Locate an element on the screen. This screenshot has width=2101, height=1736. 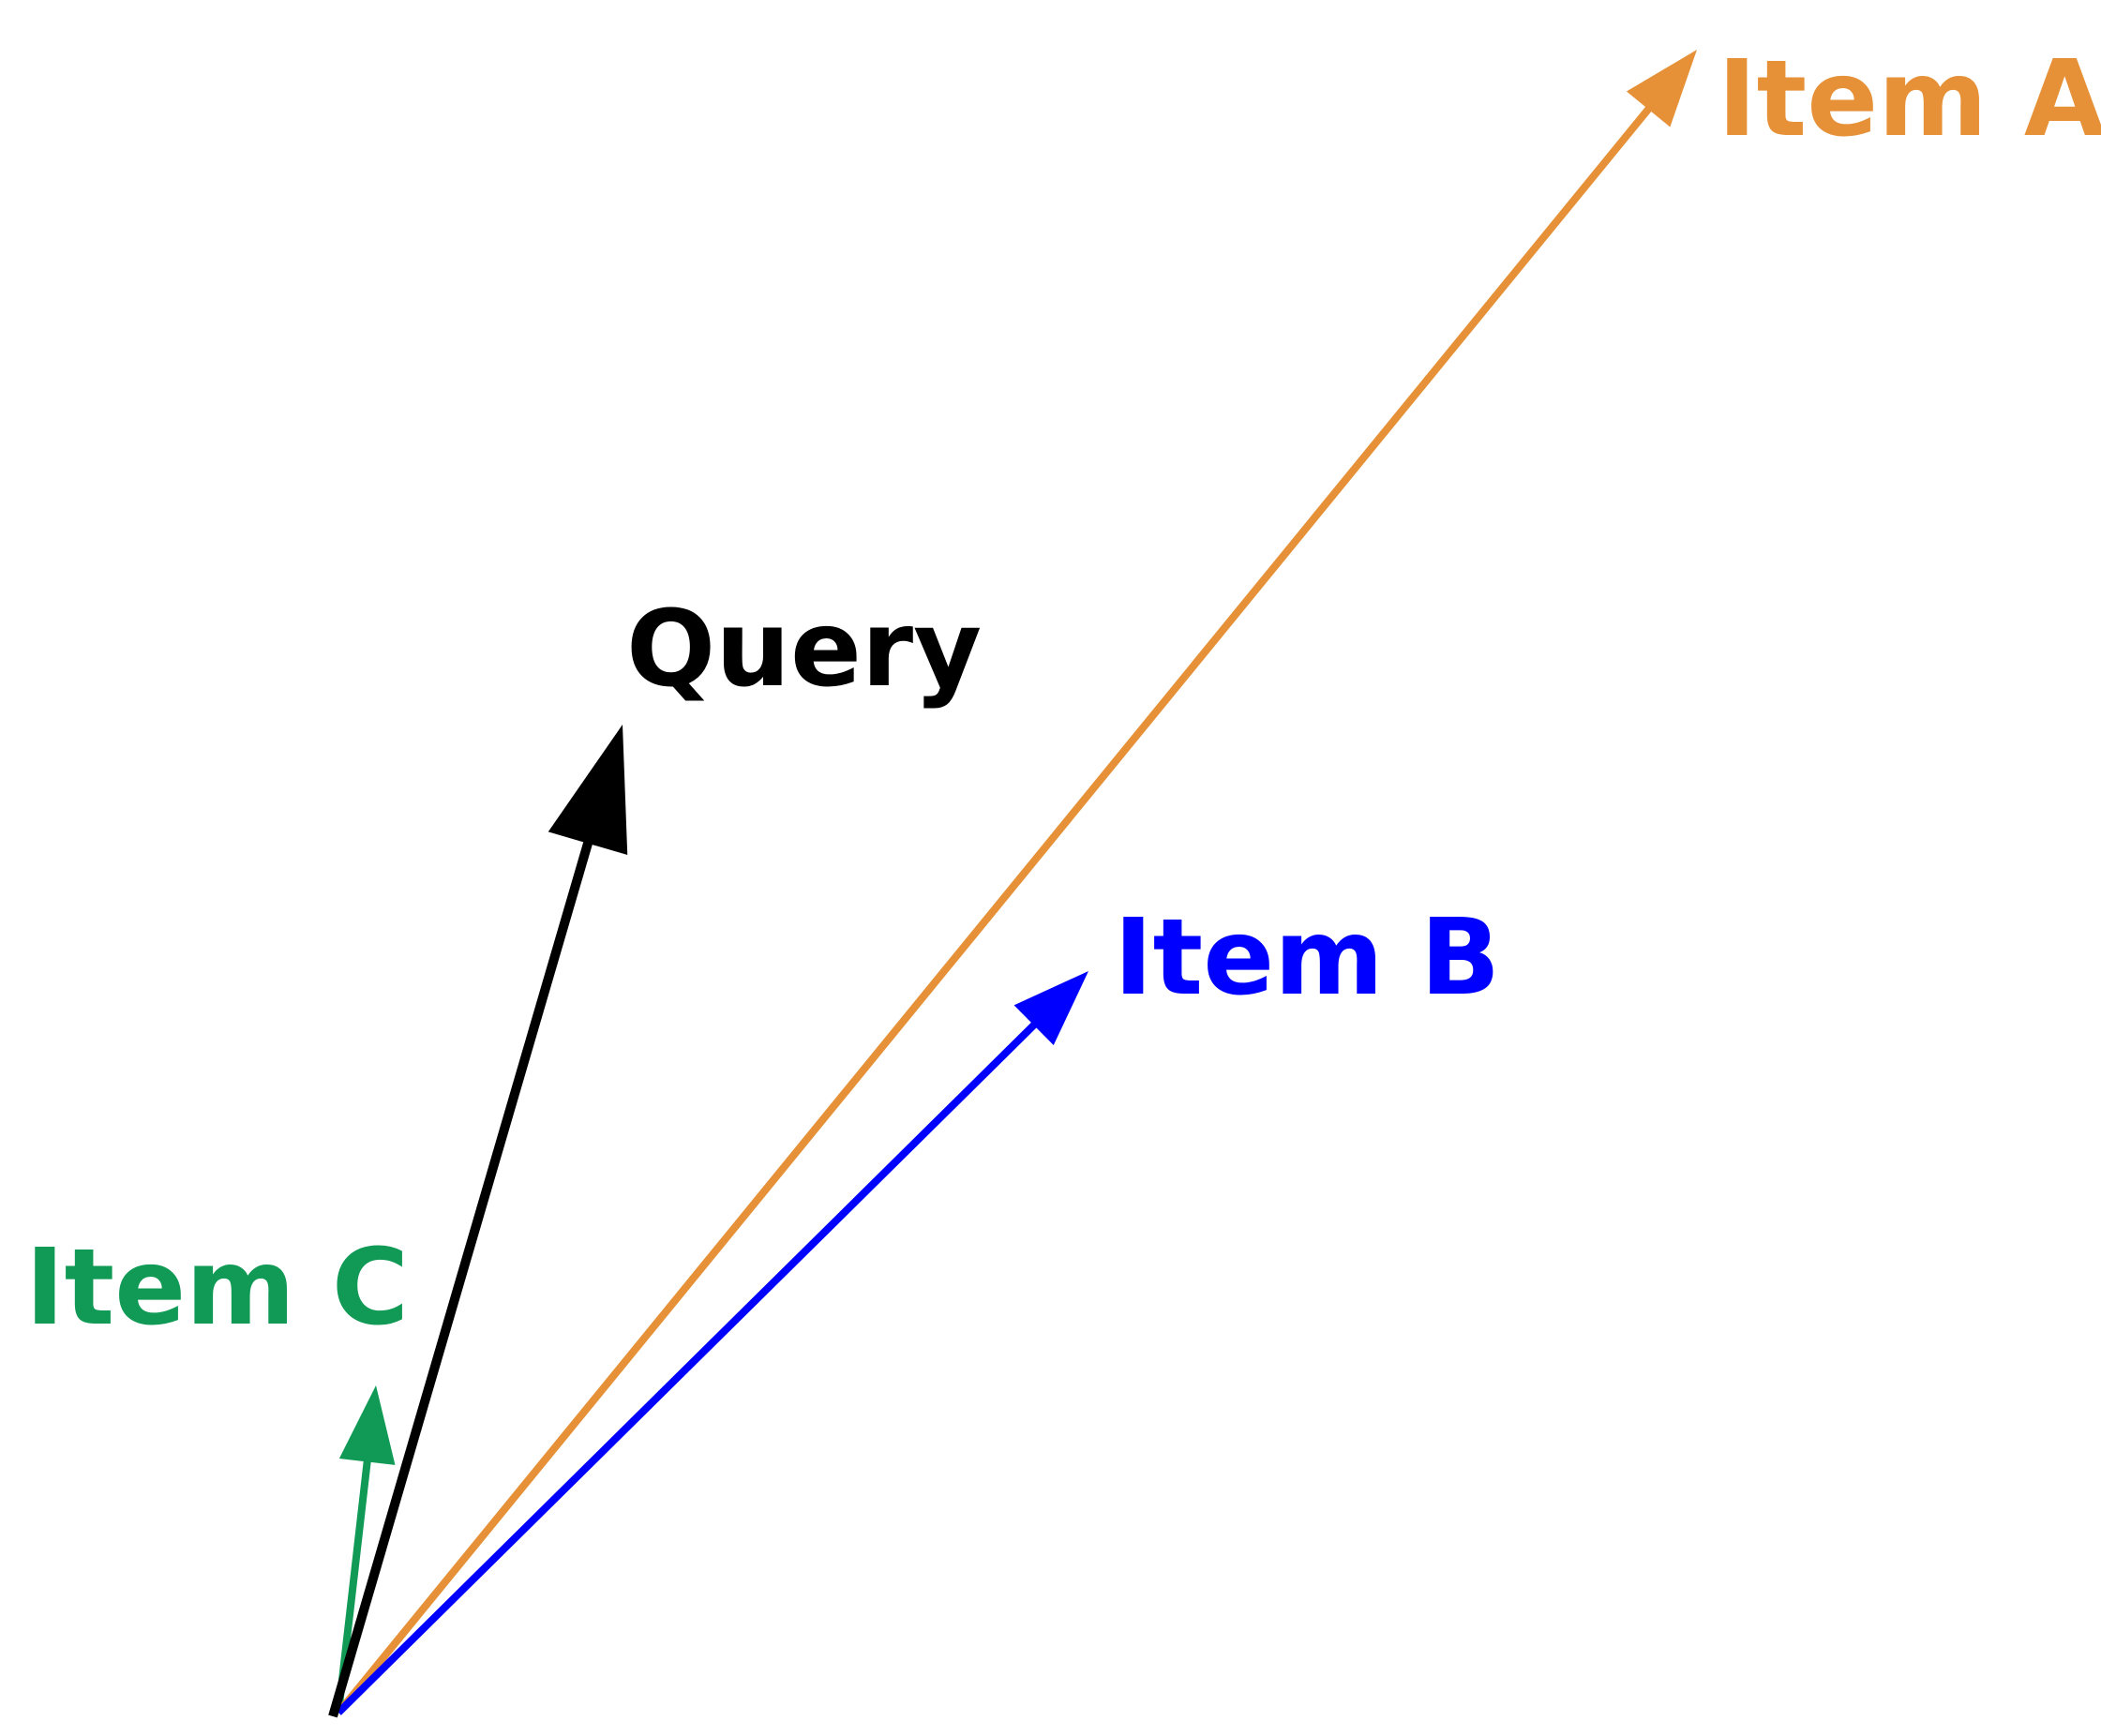
item-c-label: Item C is located at coordinates (217, 1288).